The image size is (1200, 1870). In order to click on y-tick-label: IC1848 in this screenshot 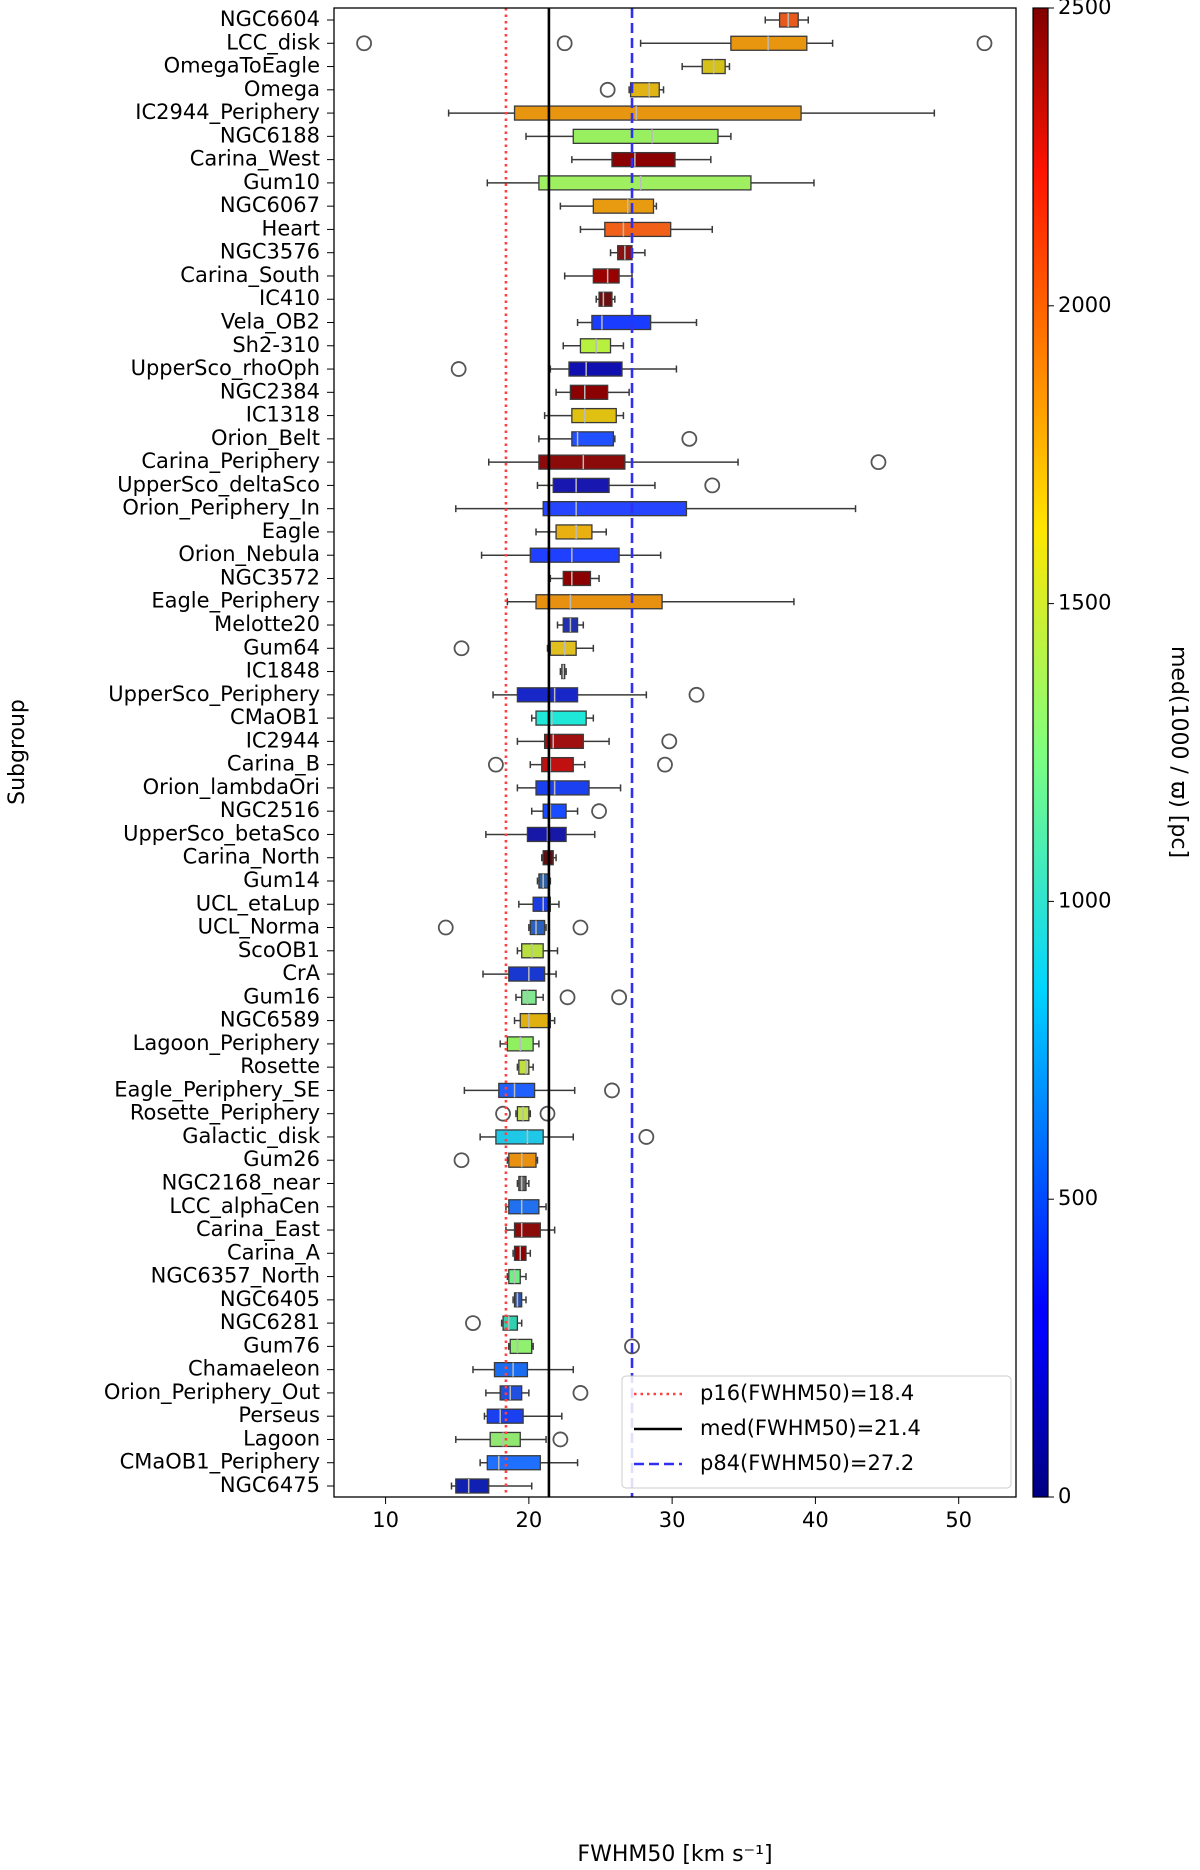, I will do `click(283, 671)`.